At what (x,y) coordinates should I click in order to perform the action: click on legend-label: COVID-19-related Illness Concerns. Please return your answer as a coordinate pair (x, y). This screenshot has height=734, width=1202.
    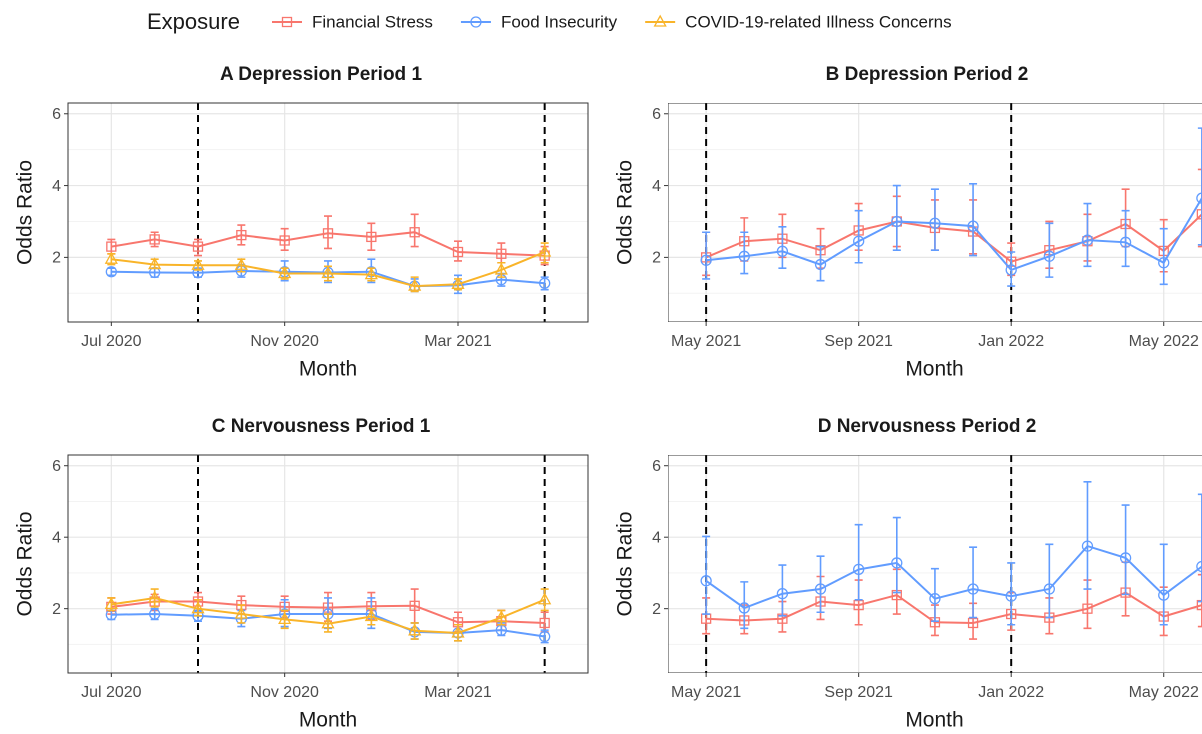
    Looking at the image, I should click on (818, 21).